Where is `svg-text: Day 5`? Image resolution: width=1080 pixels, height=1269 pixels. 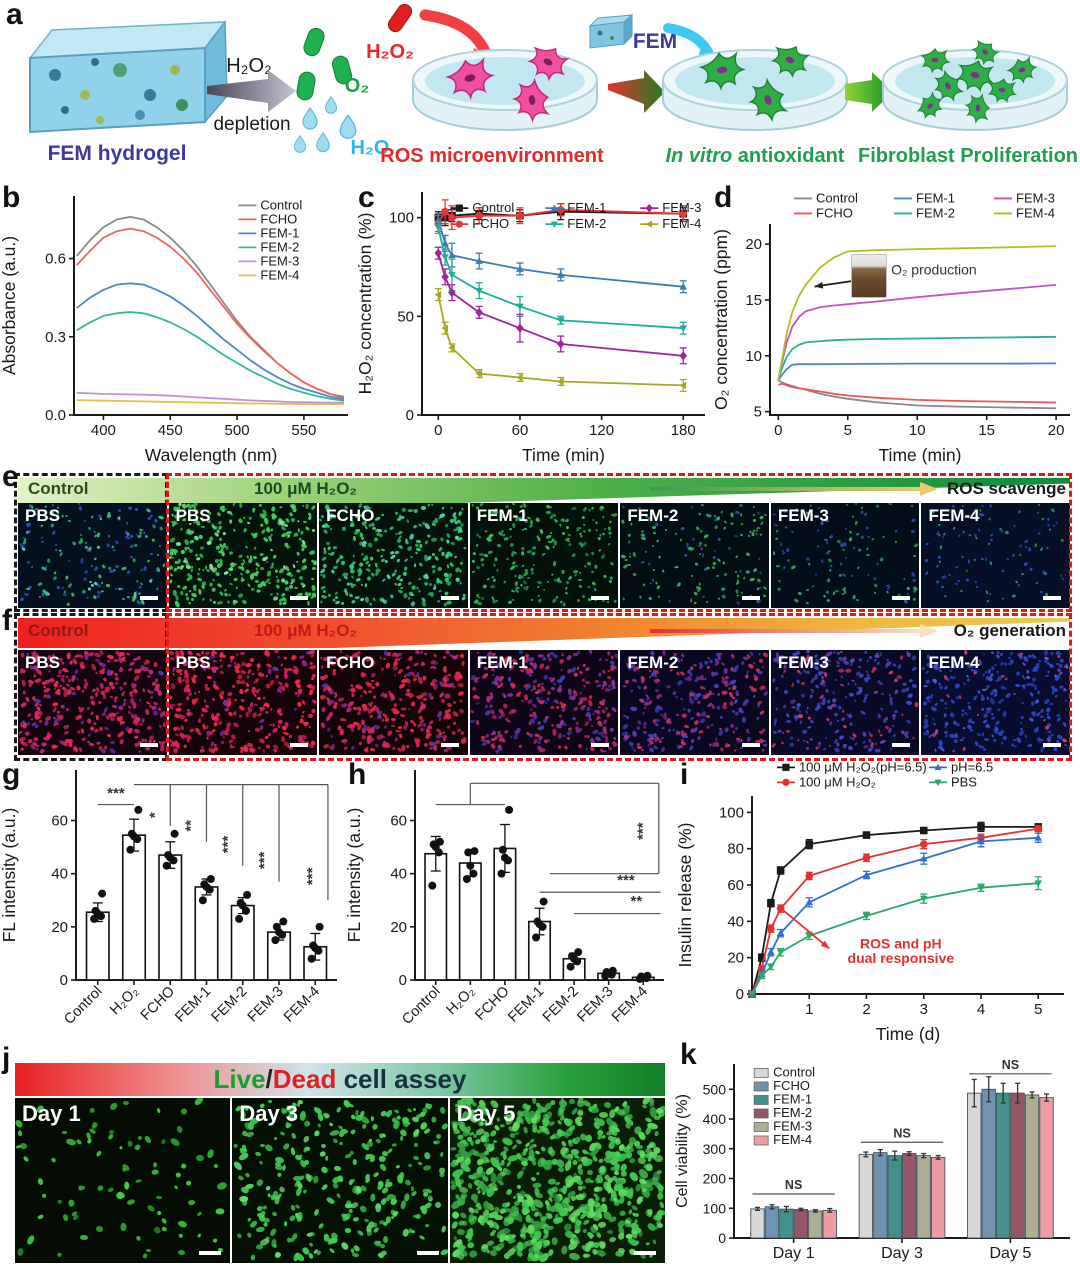
svg-text: Day 5 is located at coordinates (1010, 1253).